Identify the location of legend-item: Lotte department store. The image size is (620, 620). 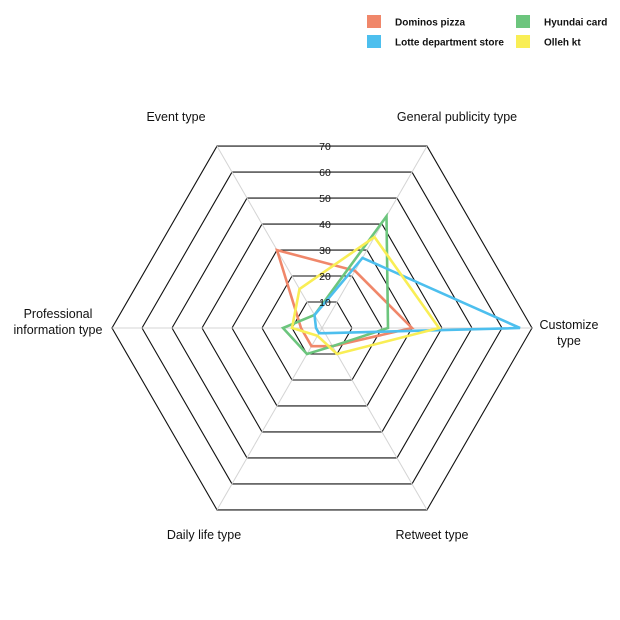
(435, 42).